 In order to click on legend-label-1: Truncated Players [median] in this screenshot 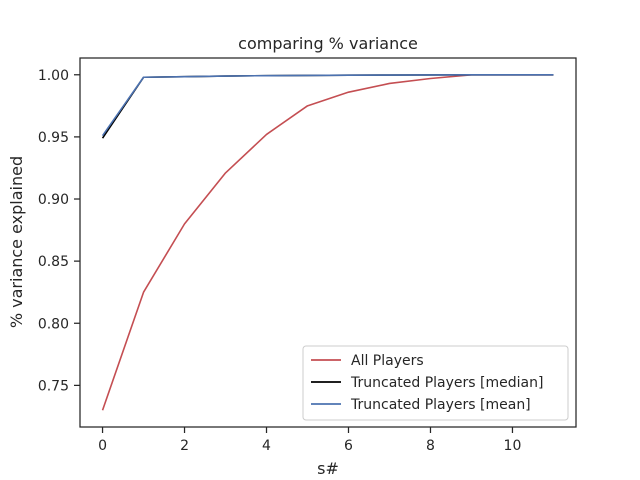, I will do `click(446, 383)`.